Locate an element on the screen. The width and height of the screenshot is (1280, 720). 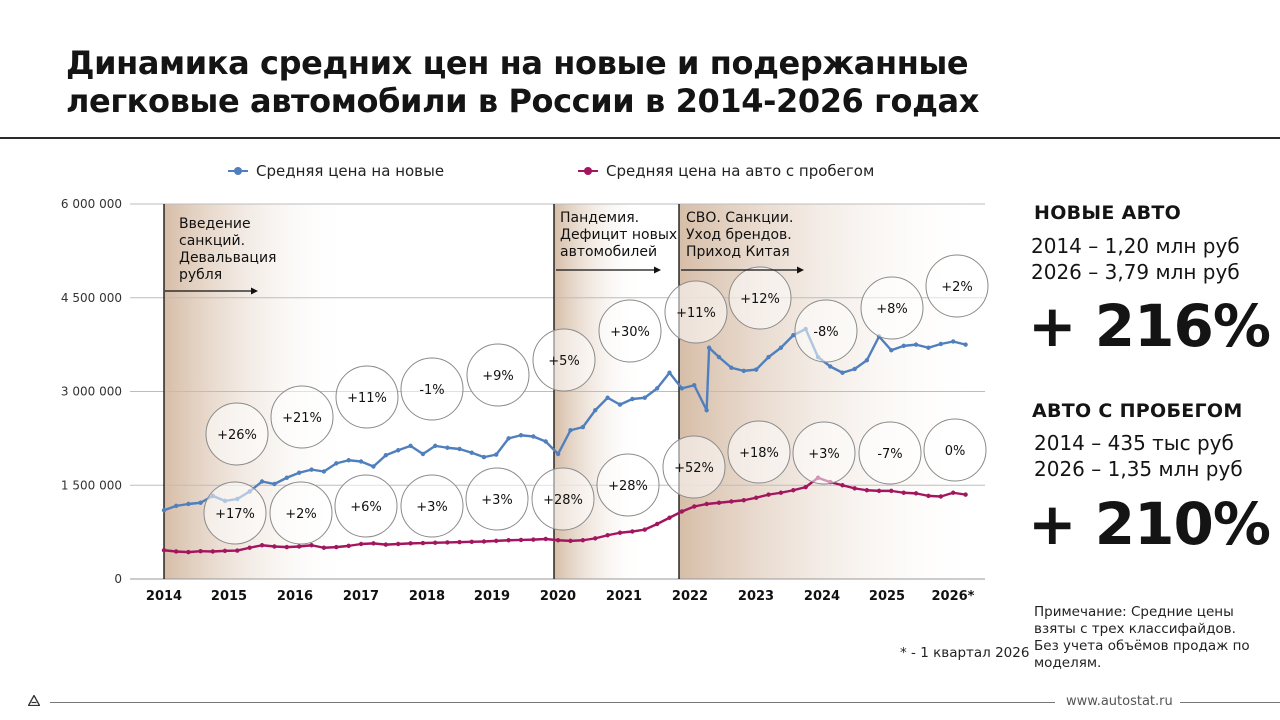
growth-new-label: +11% is located at coordinates (367, 398).